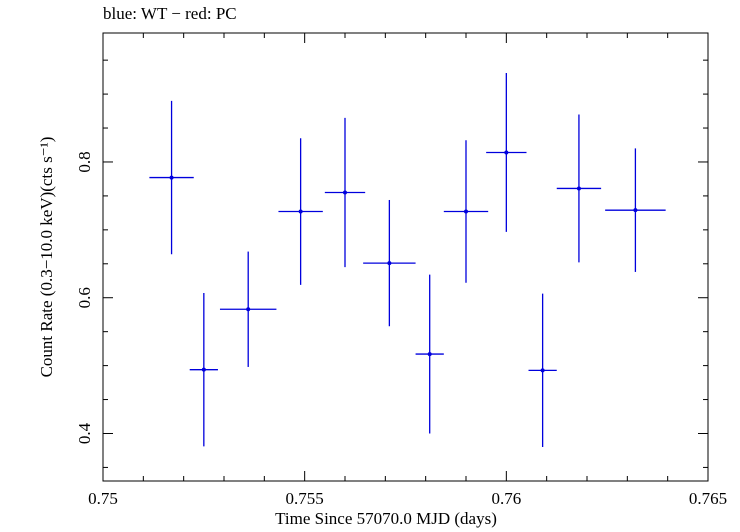 The height and width of the screenshot is (532, 740). I want to click on x-tick-label: 0.75, so click(103, 498).